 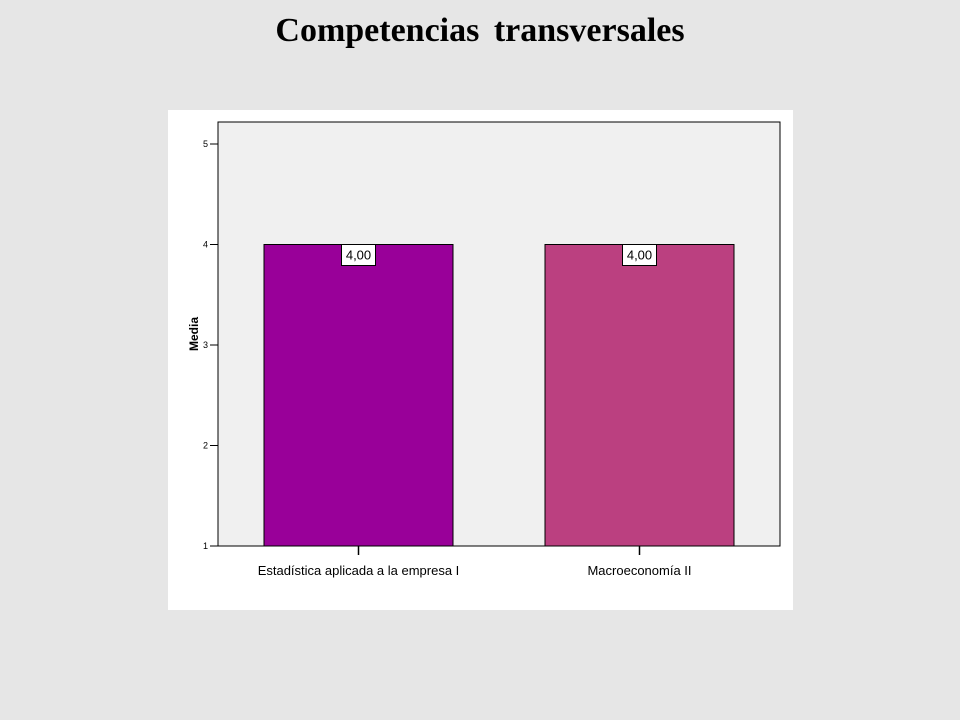 What do you see at coordinates (205, 345) in the screenshot?
I see `y-tick-label: 3` at bounding box center [205, 345].